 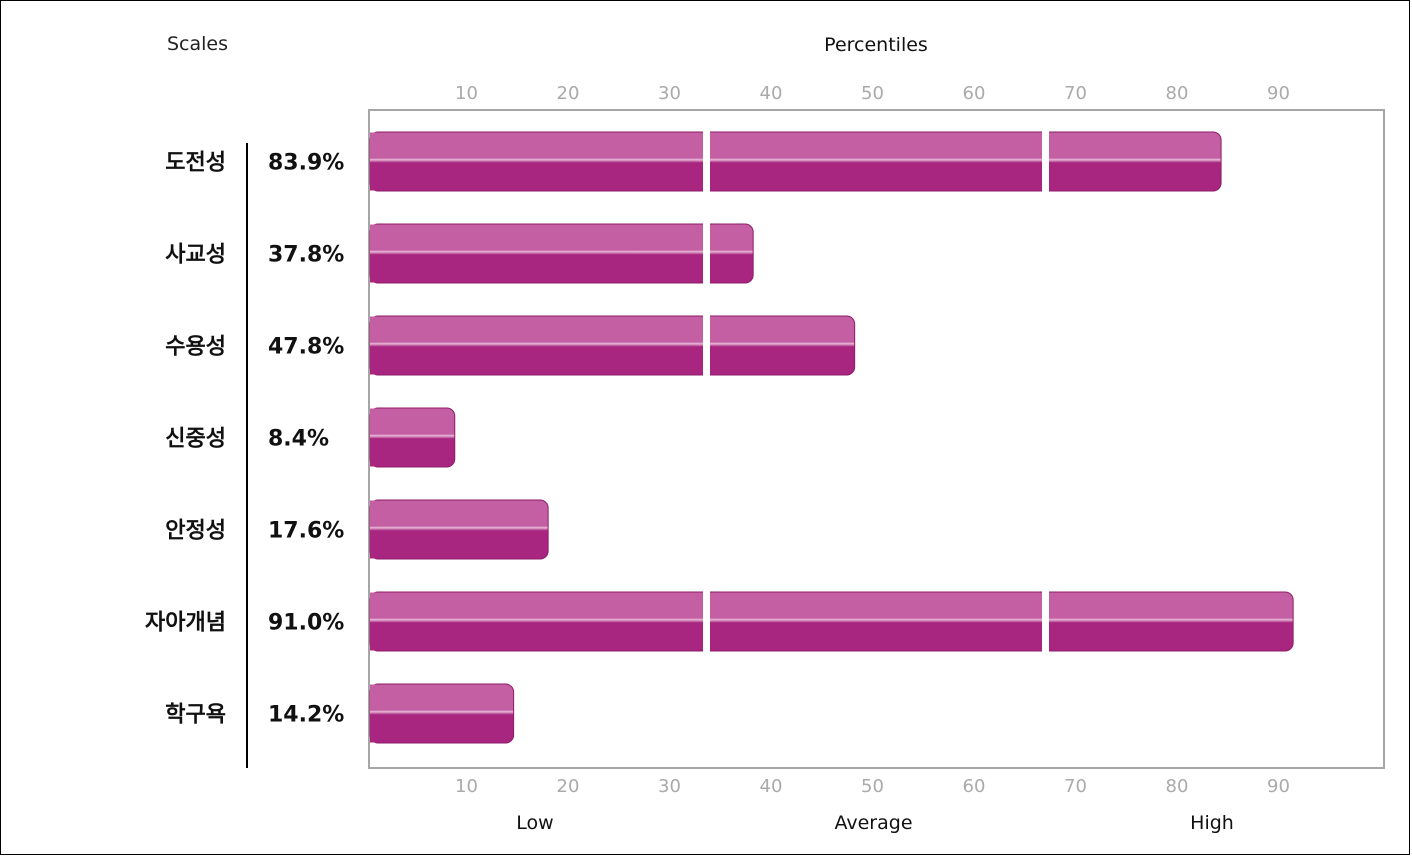 What do you see at coordinates (872, 93) in the screenshot?
I see `top-tick-label: 50` at bounding box center [872, 93].